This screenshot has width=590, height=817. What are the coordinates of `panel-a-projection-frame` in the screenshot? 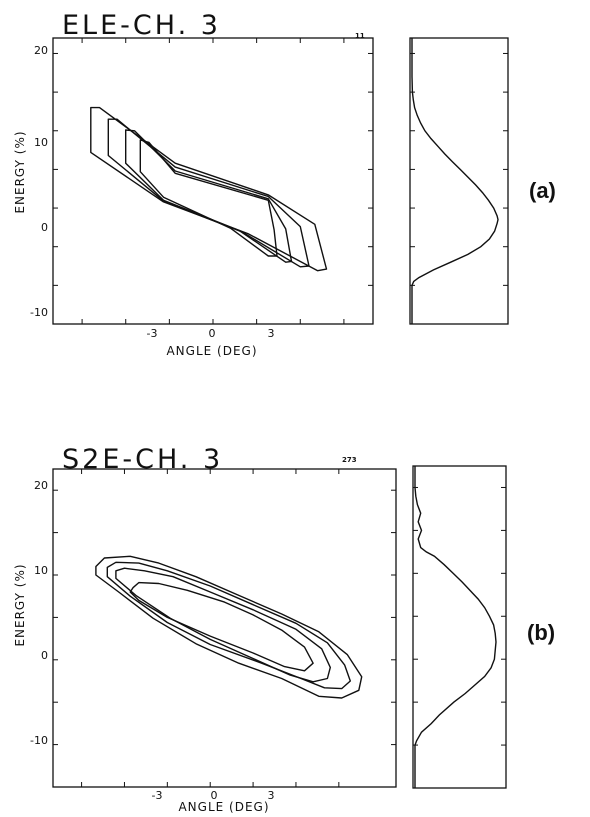 It's located at (459, 181).